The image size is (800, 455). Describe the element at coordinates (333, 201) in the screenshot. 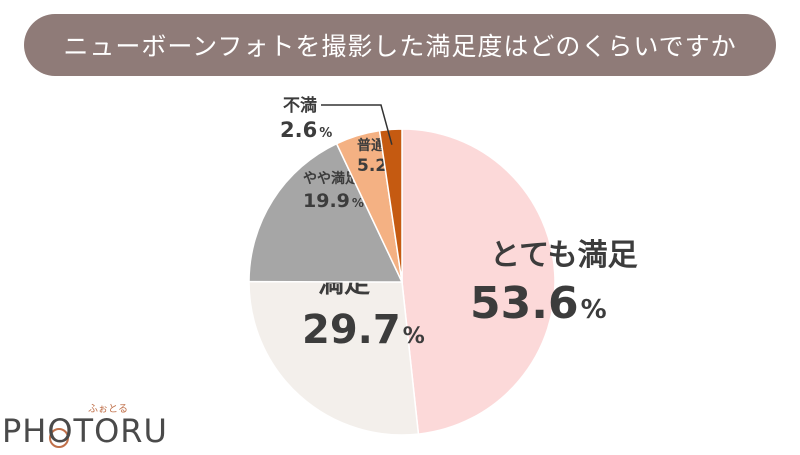

I see `slice-value-3: 19.9%` at that location.